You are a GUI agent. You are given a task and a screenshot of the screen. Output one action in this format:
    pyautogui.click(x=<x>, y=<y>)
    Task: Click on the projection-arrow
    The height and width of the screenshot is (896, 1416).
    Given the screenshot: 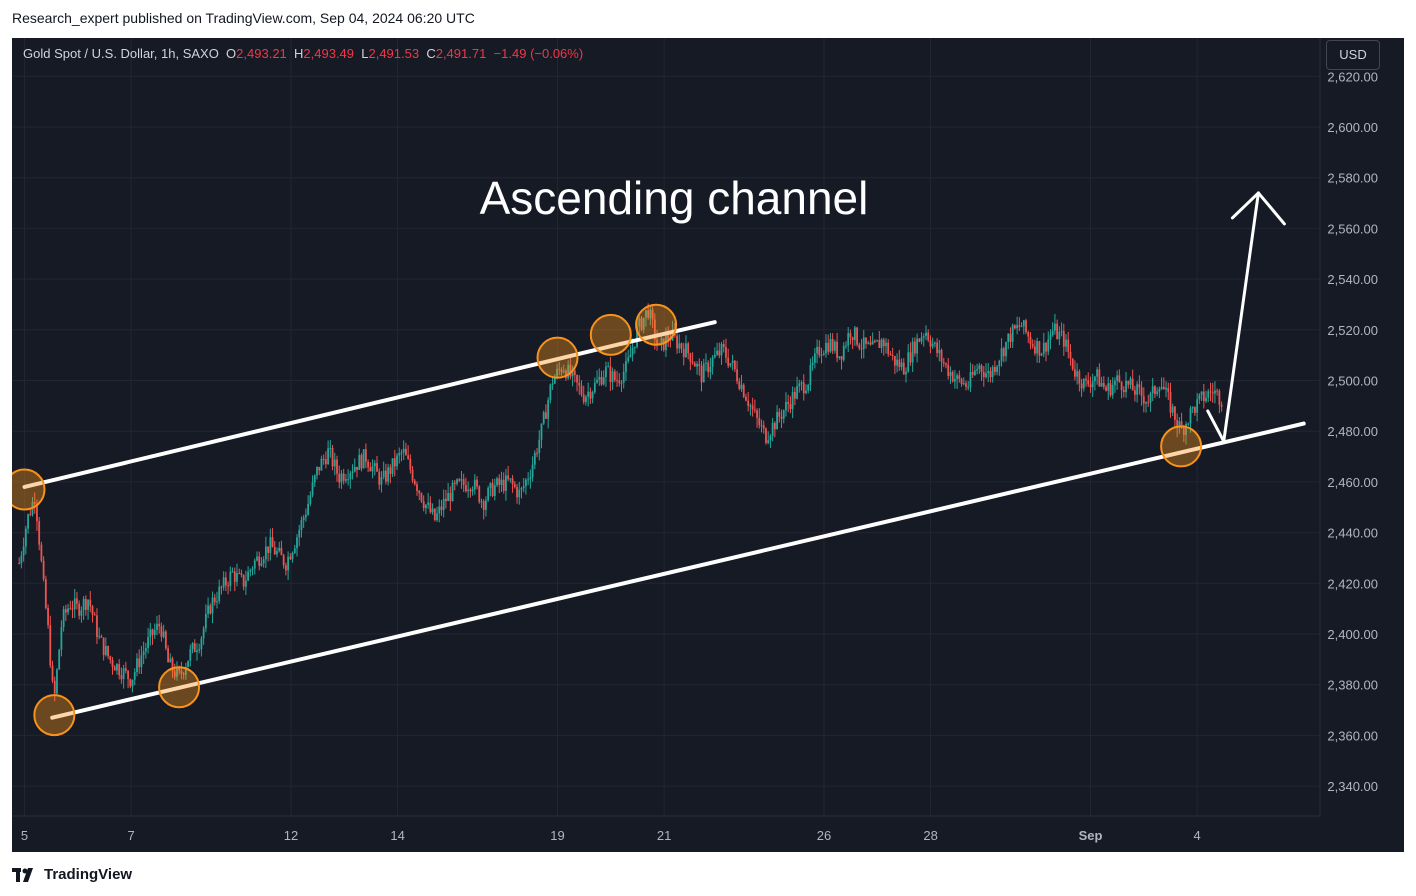 What is the action you would take?
    pyautogui.click(x=1246, y=317)
    